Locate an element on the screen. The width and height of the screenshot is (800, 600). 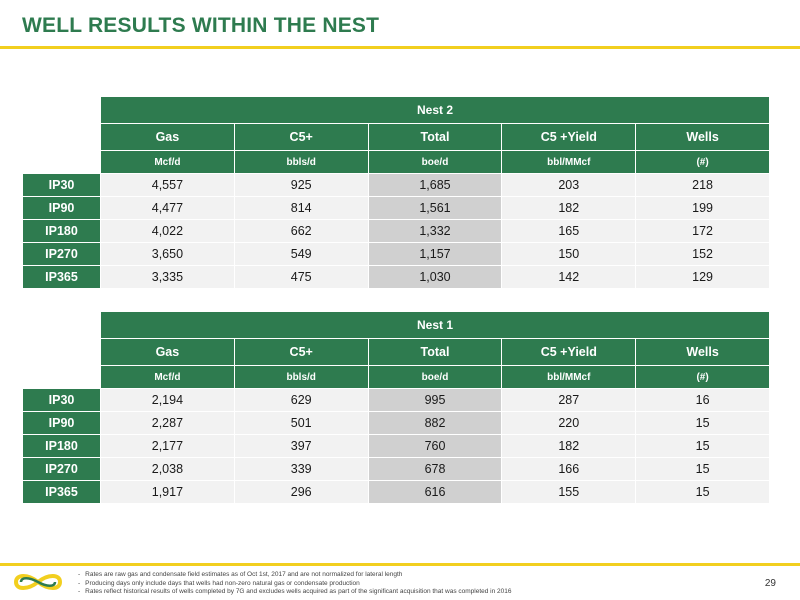
table-row: IP30 4,557 925 1,685 203 218 is located at coordinates (396, 185).